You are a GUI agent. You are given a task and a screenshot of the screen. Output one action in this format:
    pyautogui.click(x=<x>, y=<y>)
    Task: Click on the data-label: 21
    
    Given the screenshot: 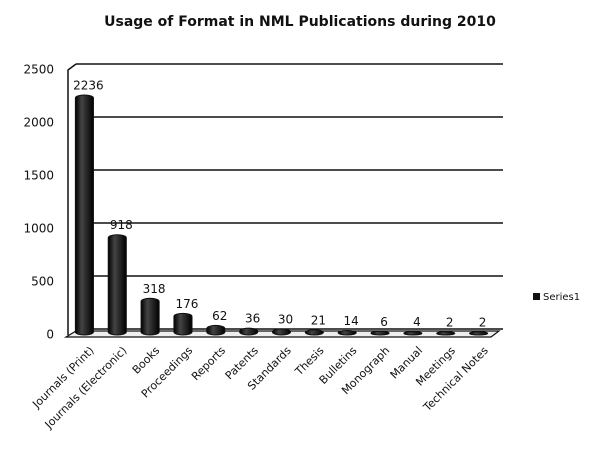 What is the action you would take?
    pyautogui.click(x=318, y=320)
    